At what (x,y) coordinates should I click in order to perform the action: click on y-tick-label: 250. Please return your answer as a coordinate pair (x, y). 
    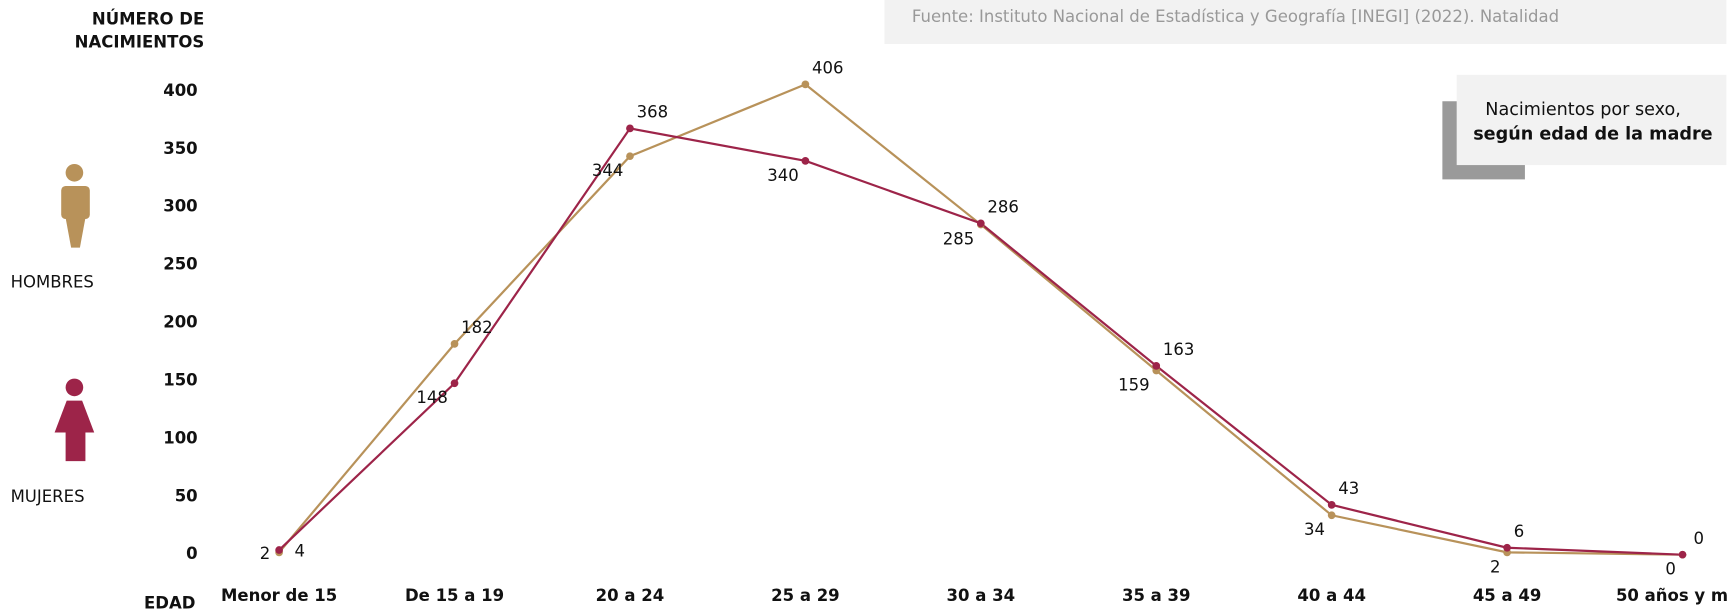
    Looking at the image, I should click on (180, 264).